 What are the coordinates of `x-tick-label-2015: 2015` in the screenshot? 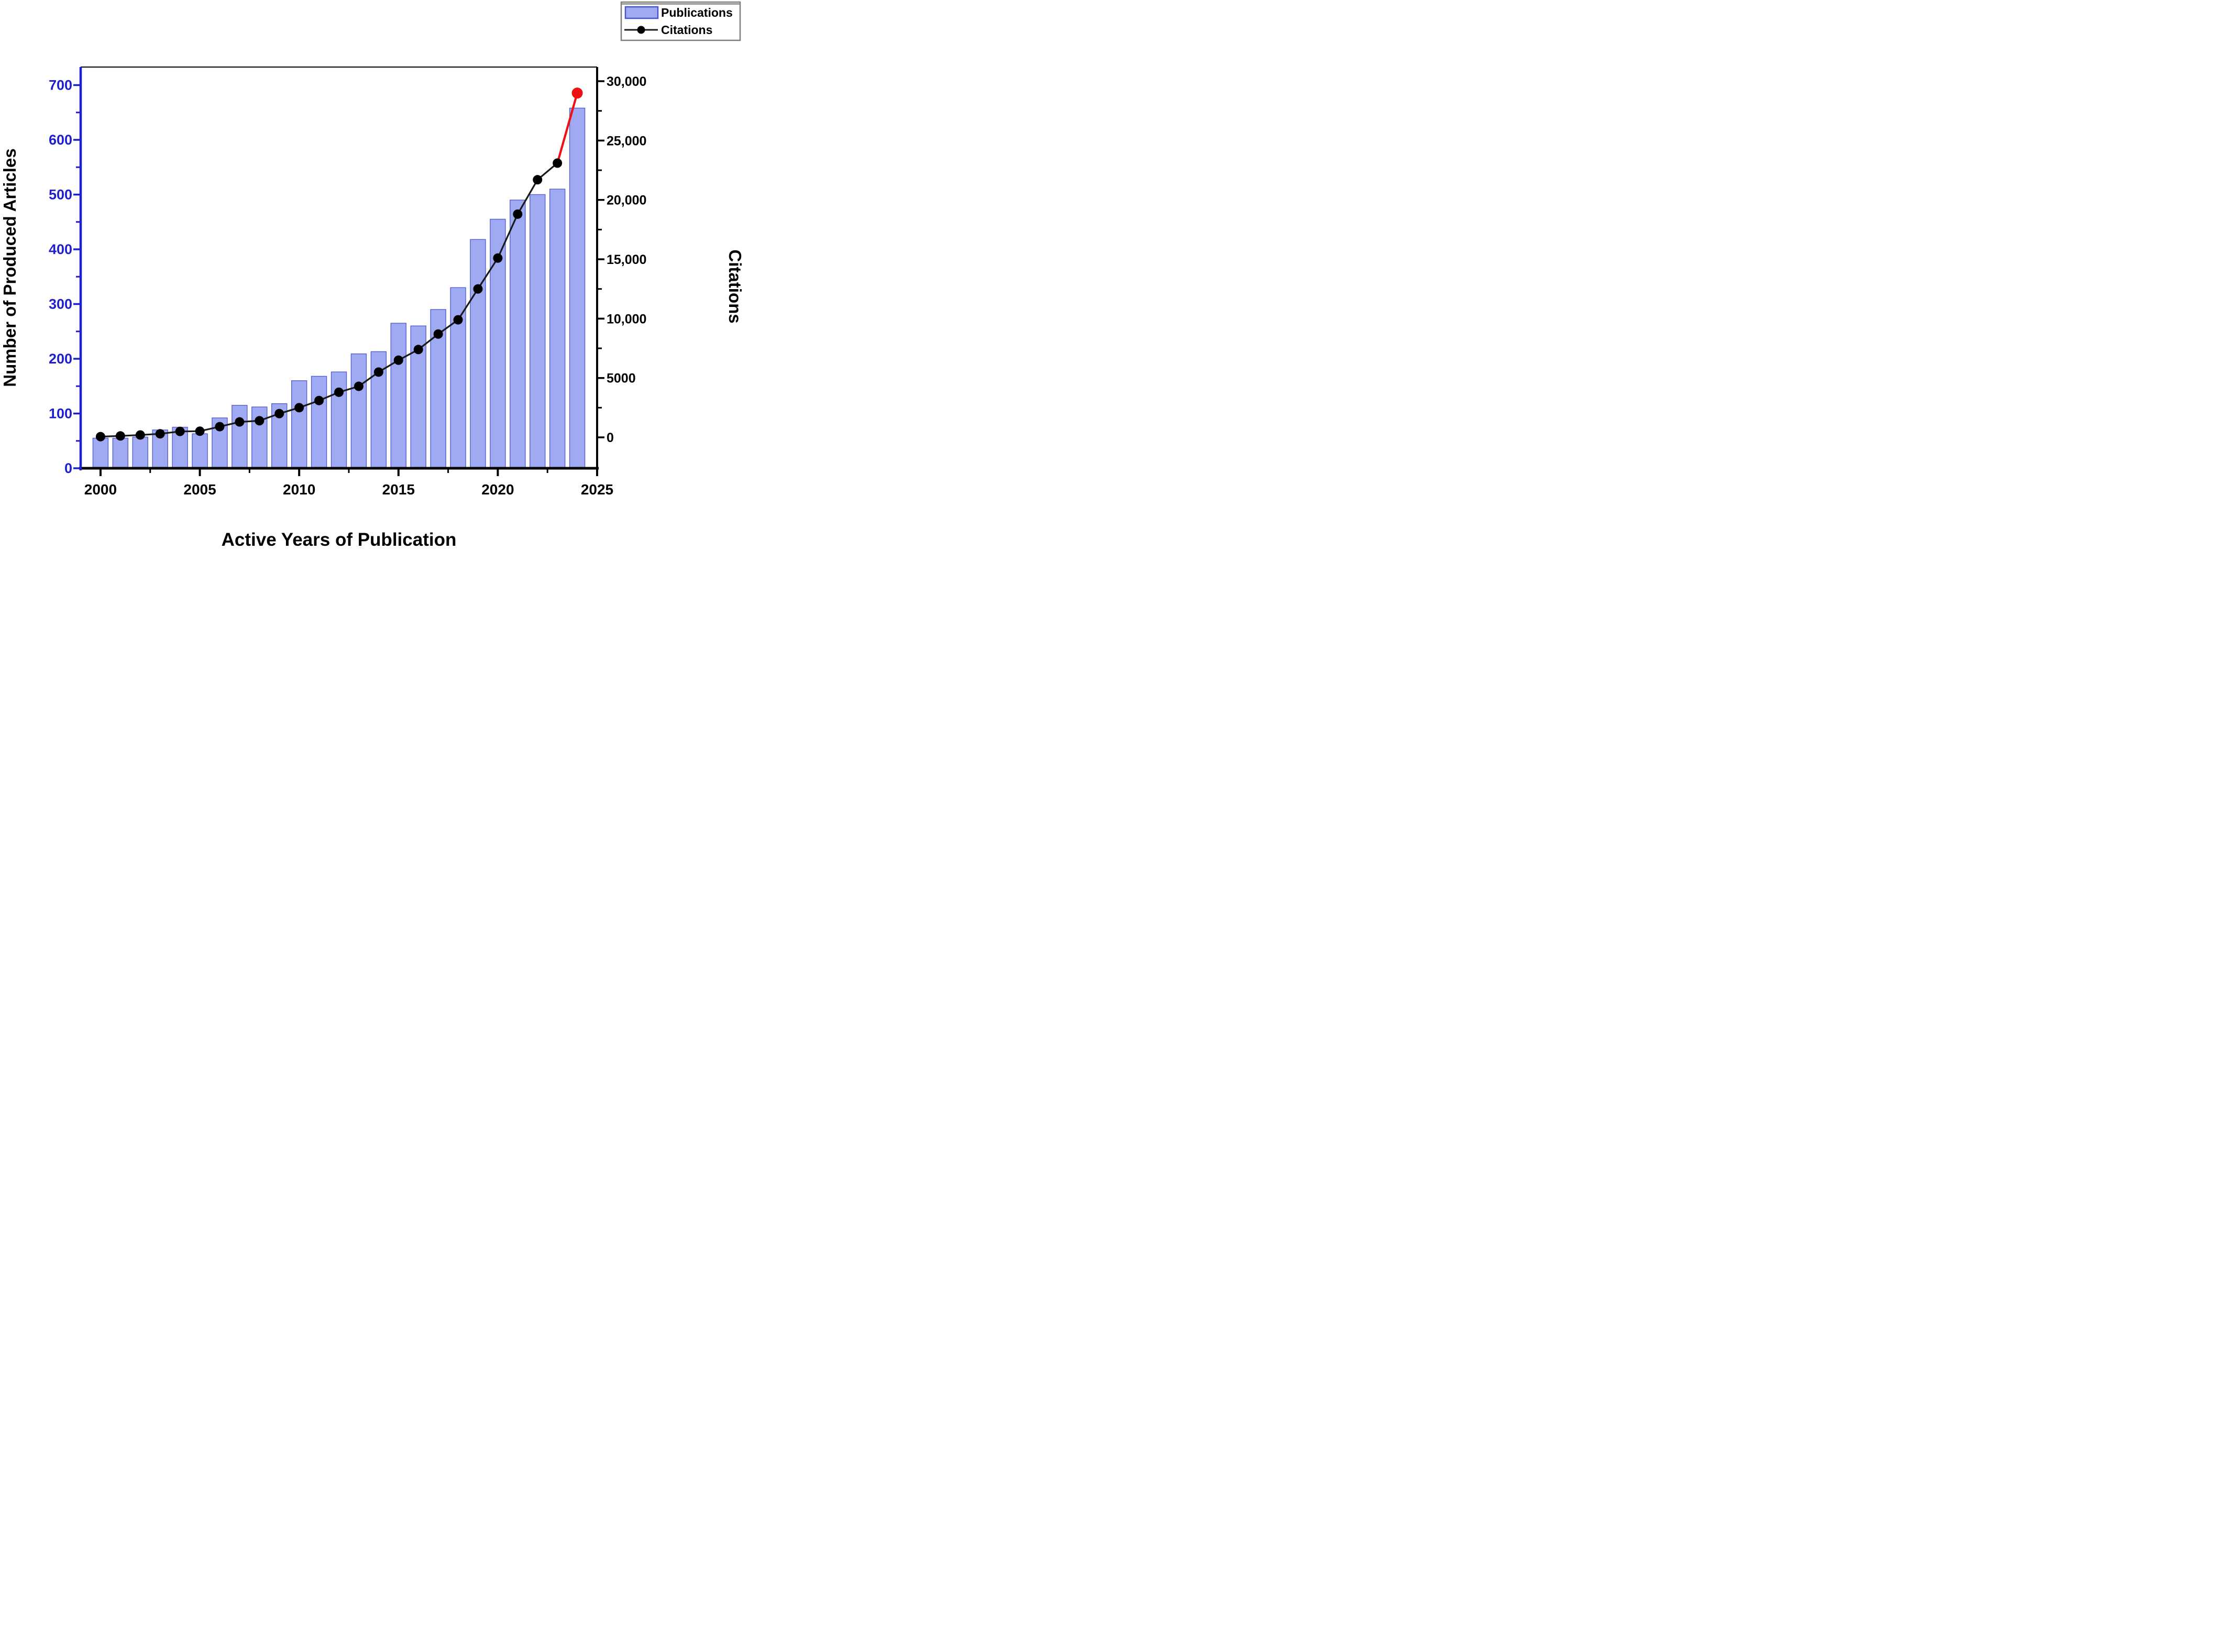 It's located at (399, 489).